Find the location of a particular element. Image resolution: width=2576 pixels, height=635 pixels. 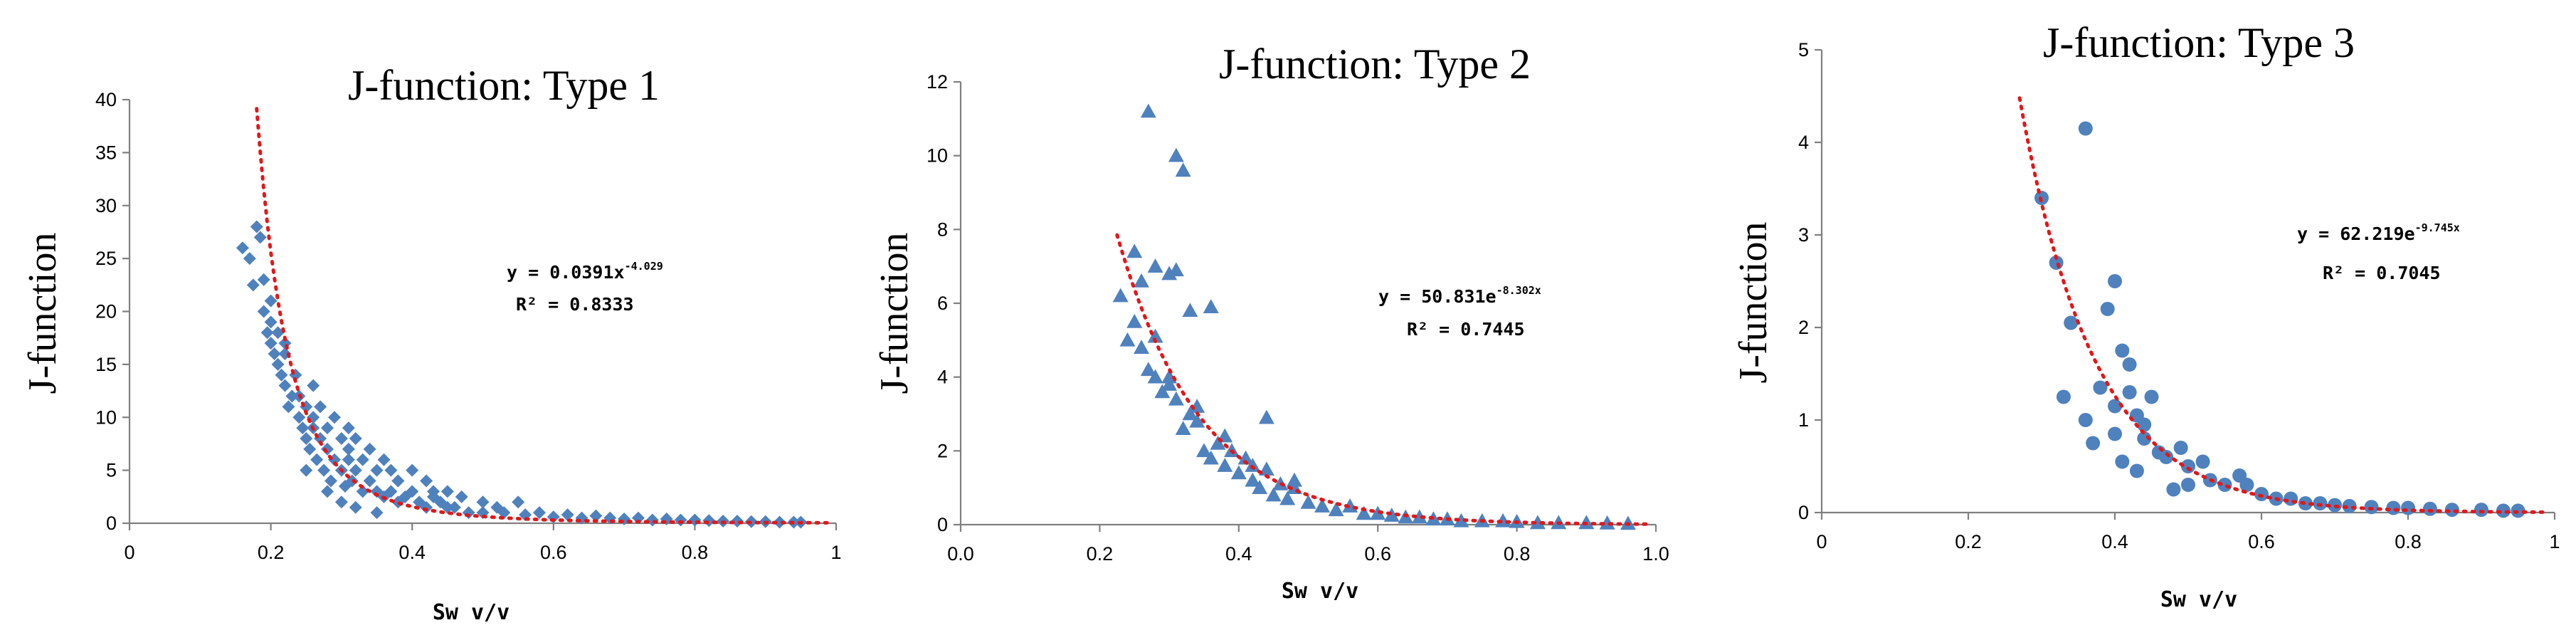

y-tick-label: 30 is located at coordinates (106, 205).